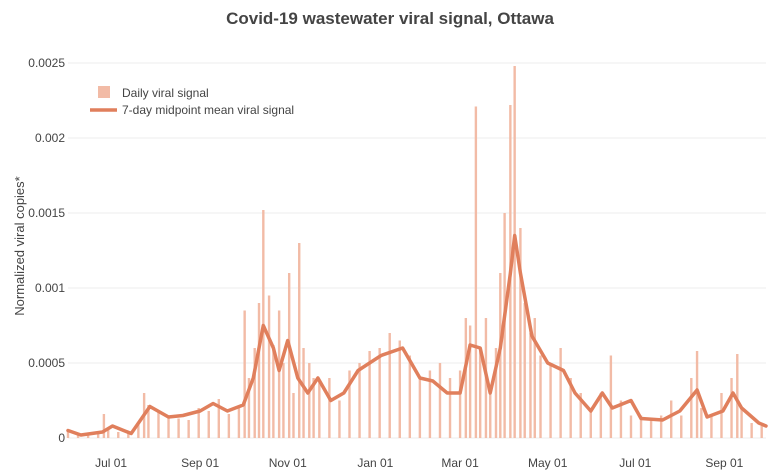 The width and height of the screenshot is (780, 475). I want to click on y-tick-label: 0.0025, so click(46, 63).